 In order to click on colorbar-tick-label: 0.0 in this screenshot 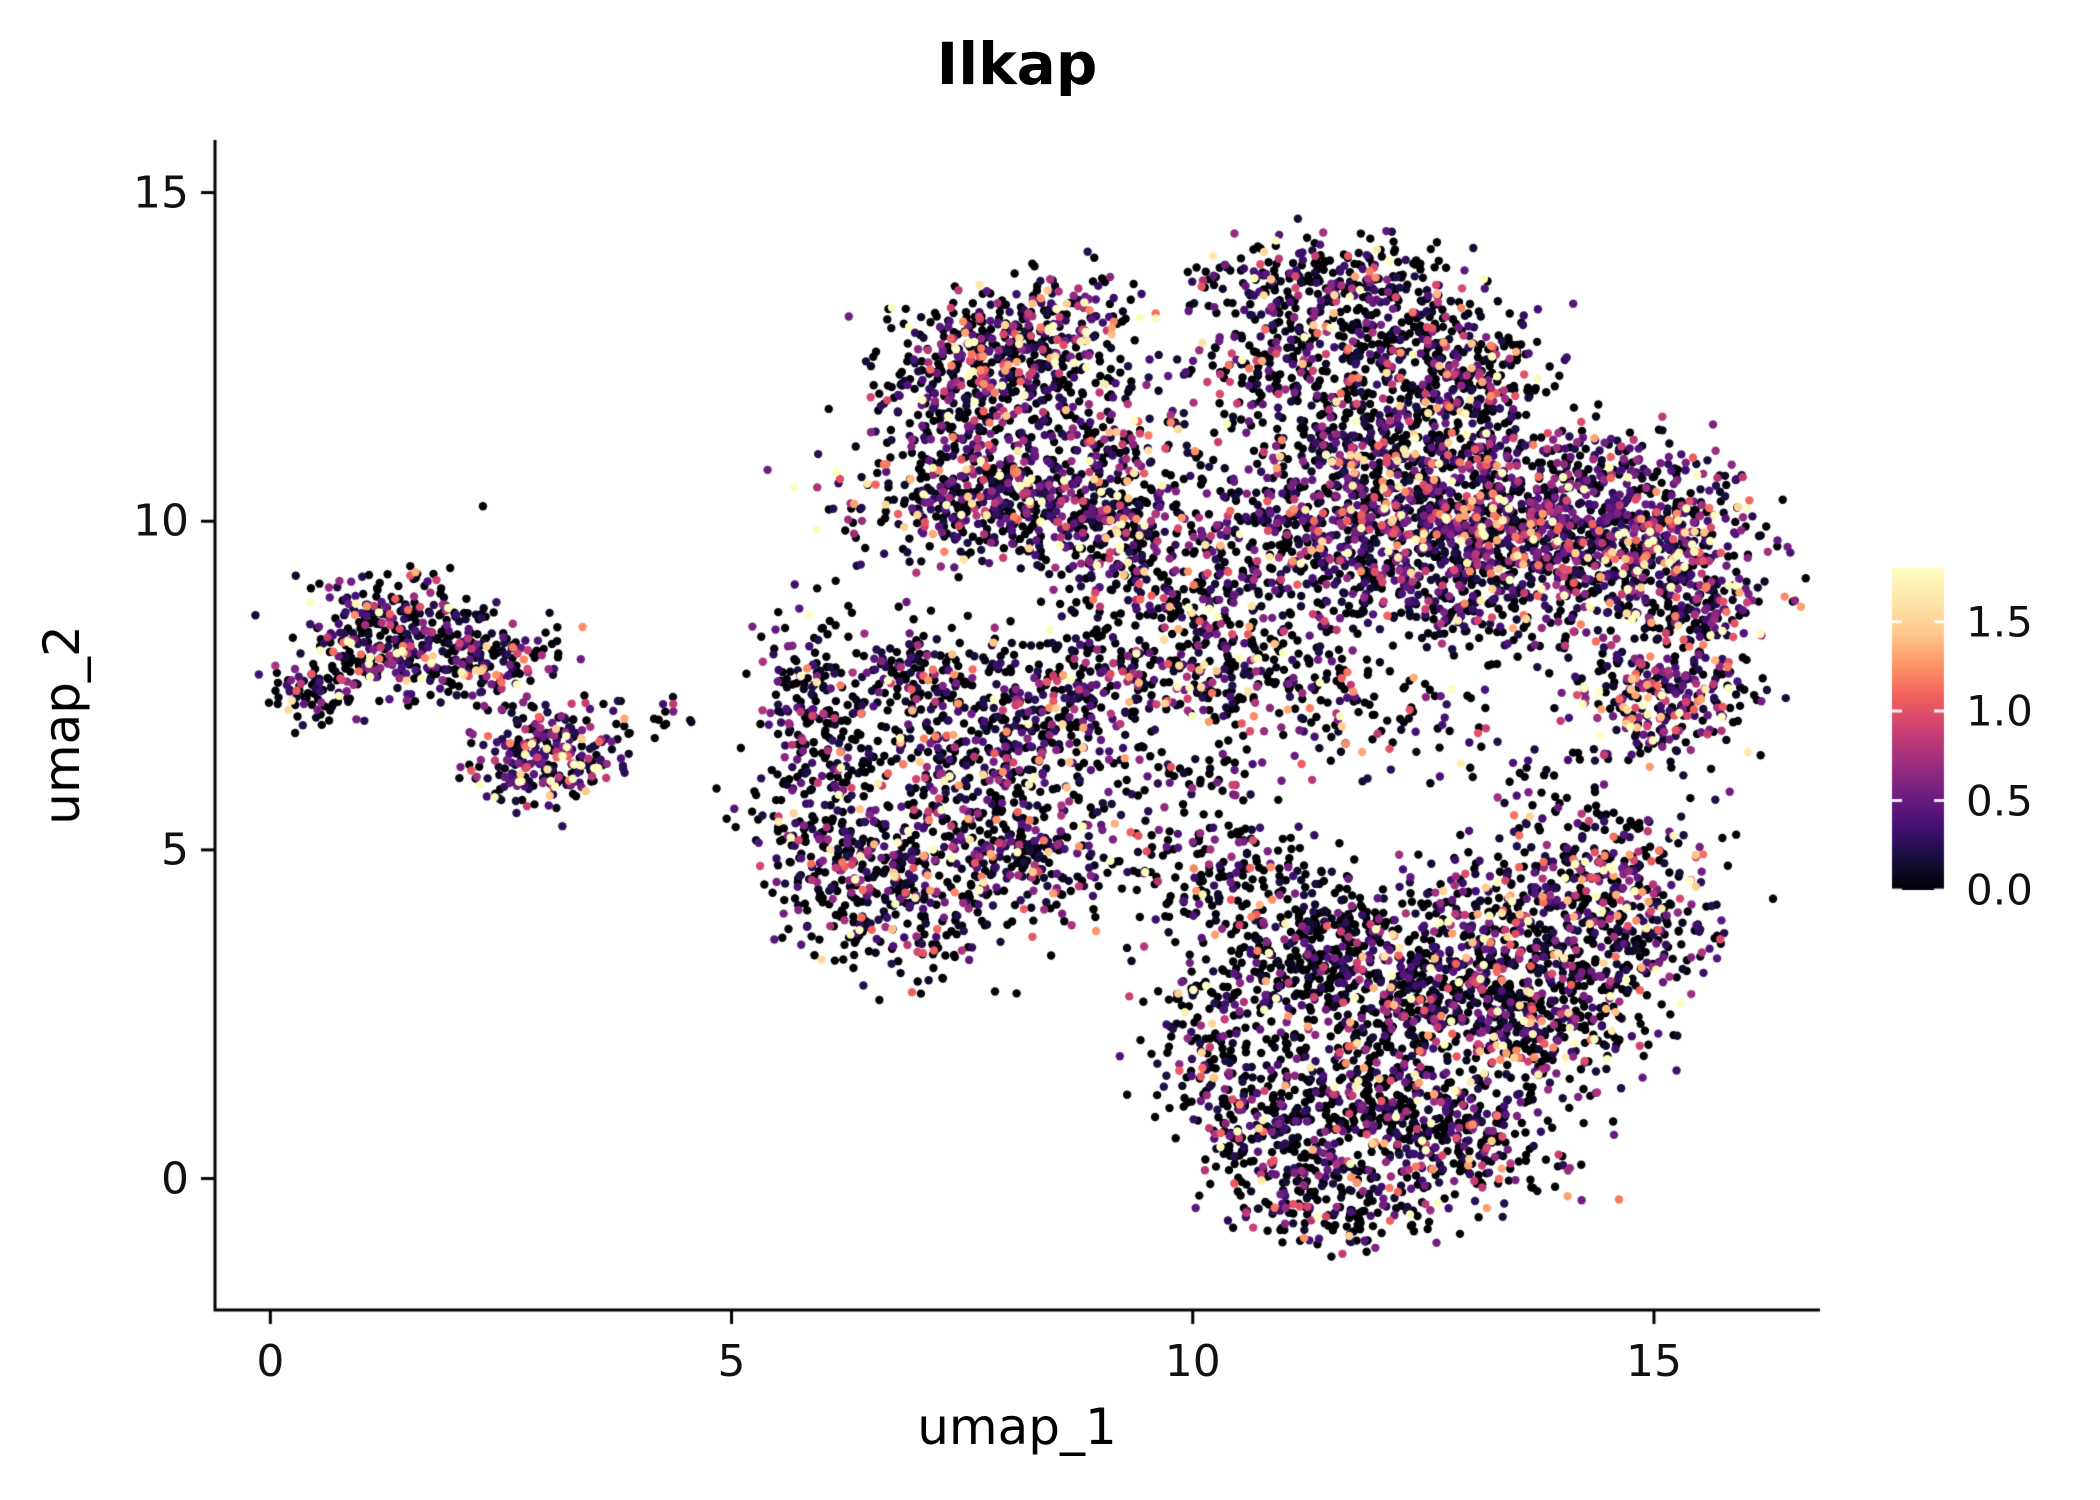, I will do `click(1999, 890)`.